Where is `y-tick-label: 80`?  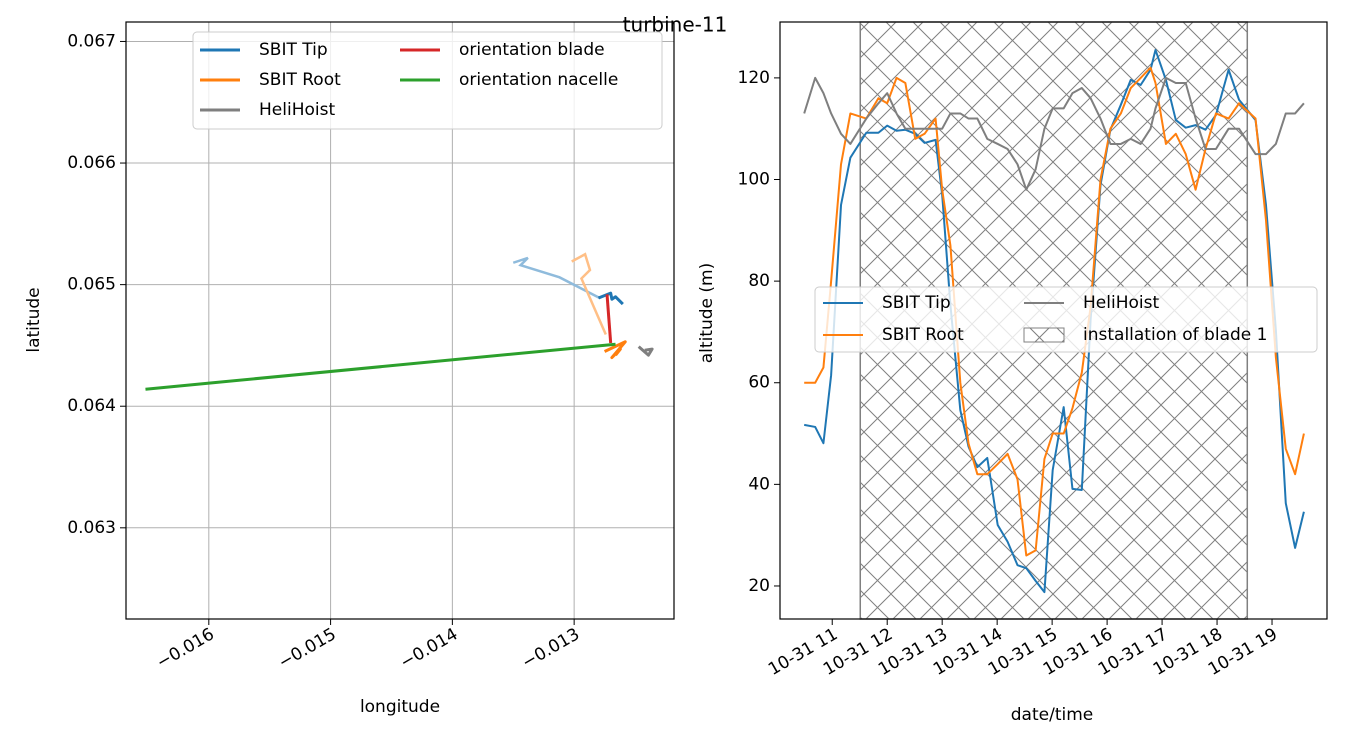
y-tick-label: 80 is located at coordinates (759, 281).